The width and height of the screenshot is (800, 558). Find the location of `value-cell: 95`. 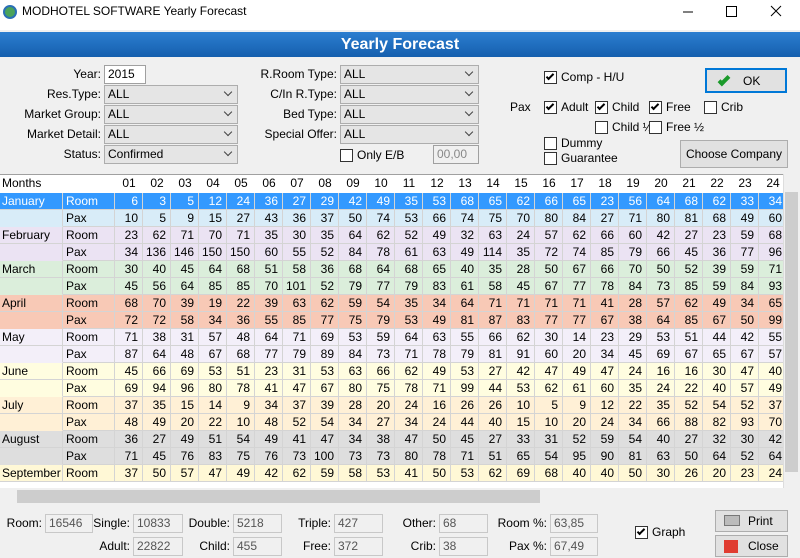

value-cell: 95 is located at coordinates (577, 456).